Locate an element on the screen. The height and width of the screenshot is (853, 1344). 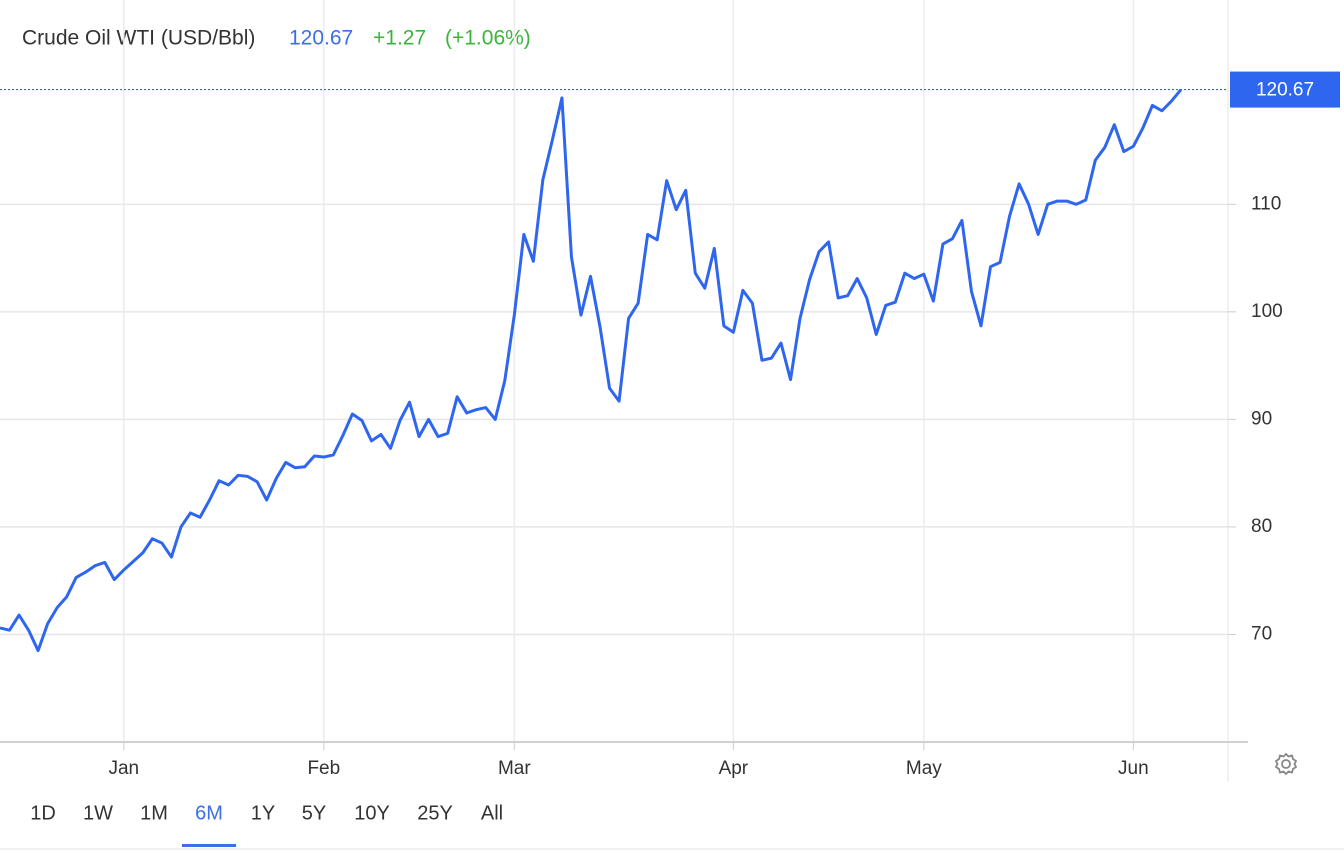
y-tick-label: 90 is located at coordinates (1261, 418).